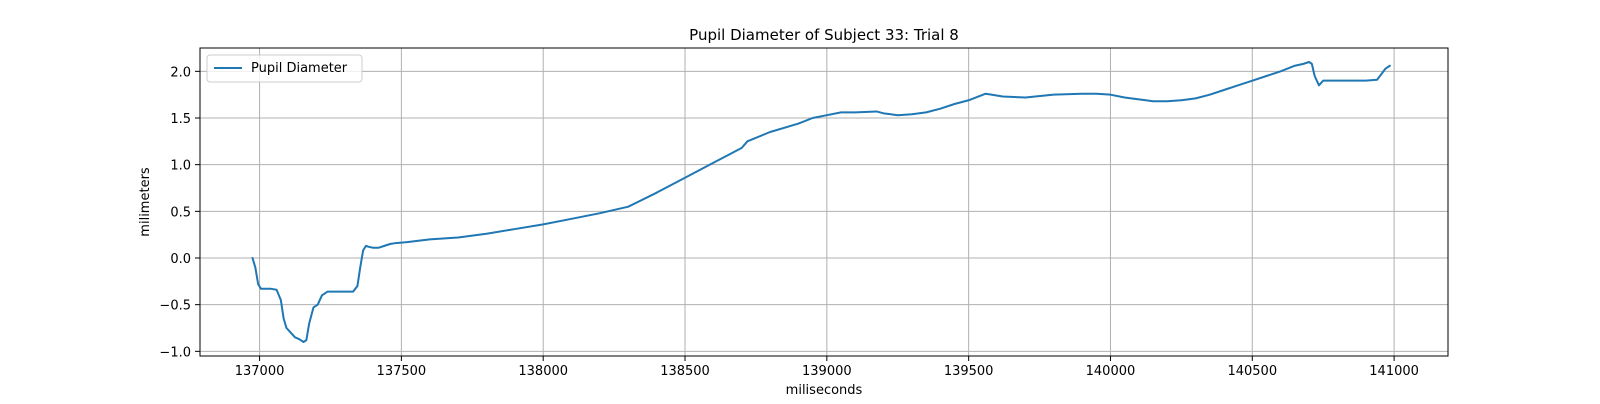 This screenshot has width=1600, height=404. I want to click on y-tick-label: 1.5, so click(180, 119).